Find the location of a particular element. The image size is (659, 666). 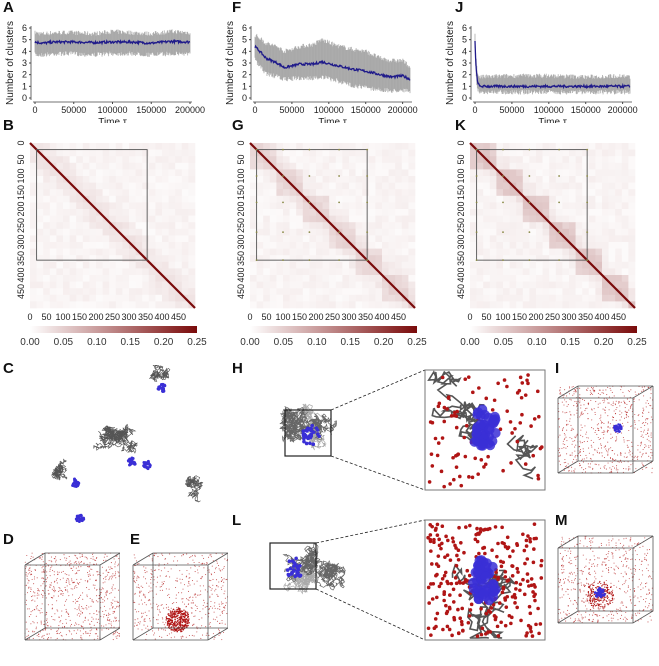

heatmap-diagonal is located at coordinates (332, 225).